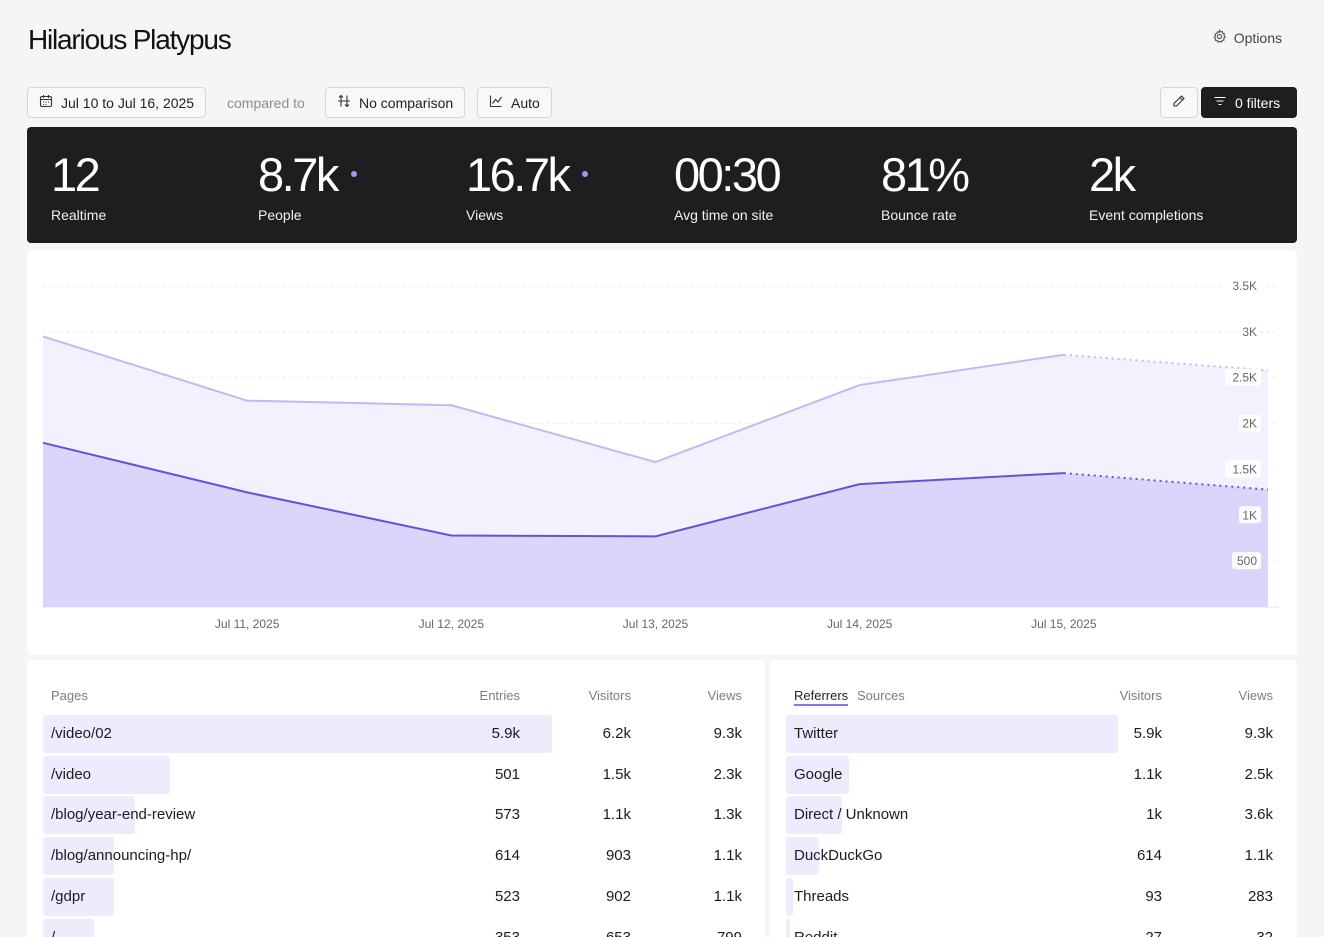  I want to click on stat-label: People, so click(280, 215).